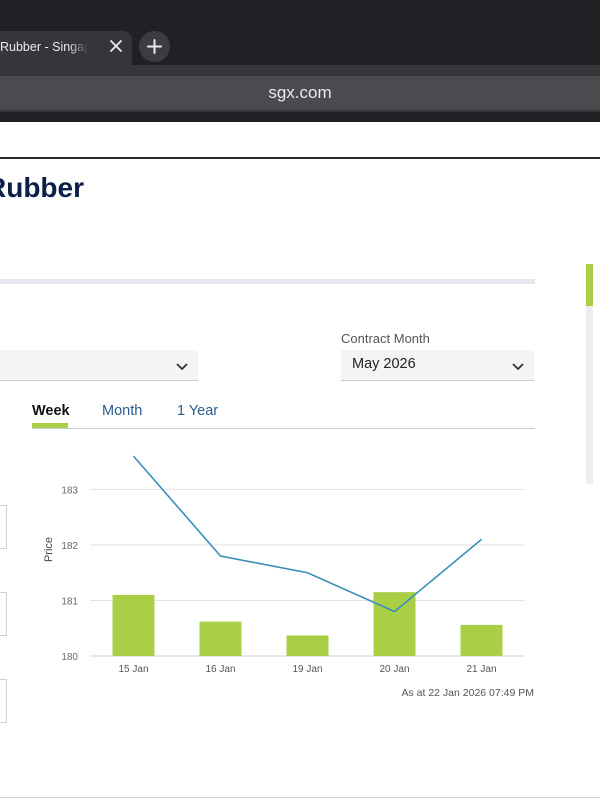 The width and height of the screenshot is (600, 800). What do you see at coordinates (69, 601) in the screenshot?
I see `y-tick-label: 181` at bounding box center [69, 601].